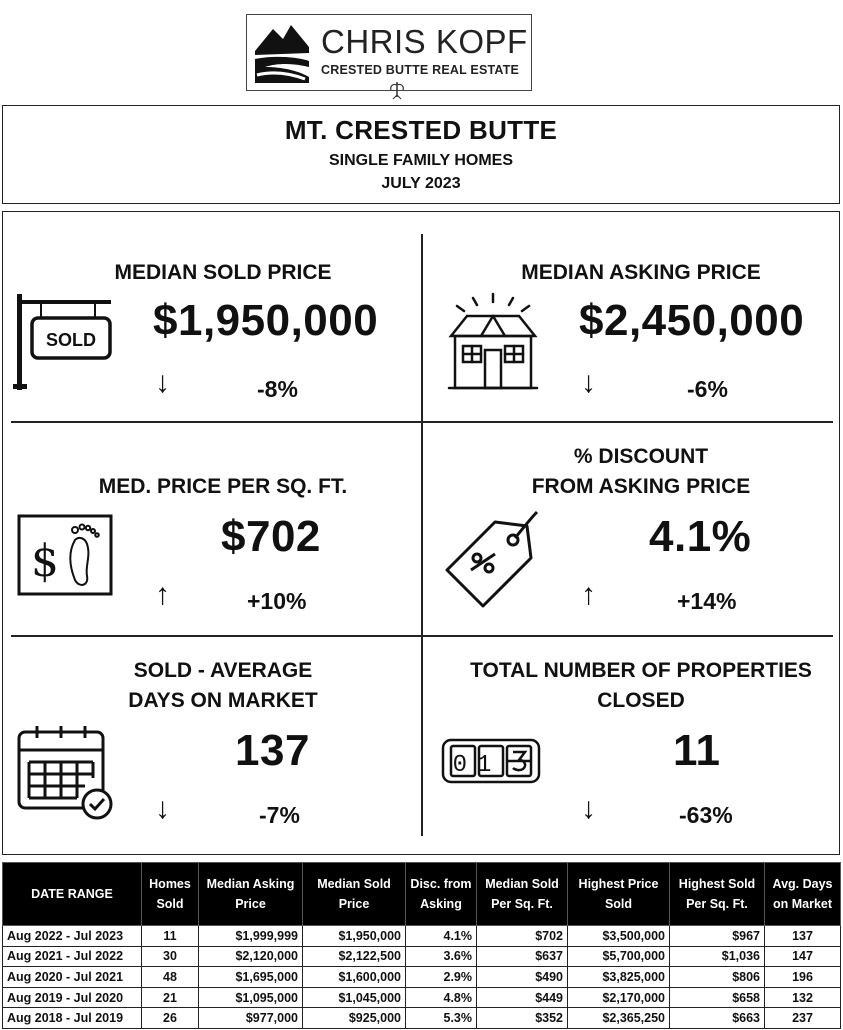 This screenshot has height=1030, width=843. What do you see at coordinates (802, 977) in the screenshot?
I see `table-cell: 196` at bounding box center [802, 977].